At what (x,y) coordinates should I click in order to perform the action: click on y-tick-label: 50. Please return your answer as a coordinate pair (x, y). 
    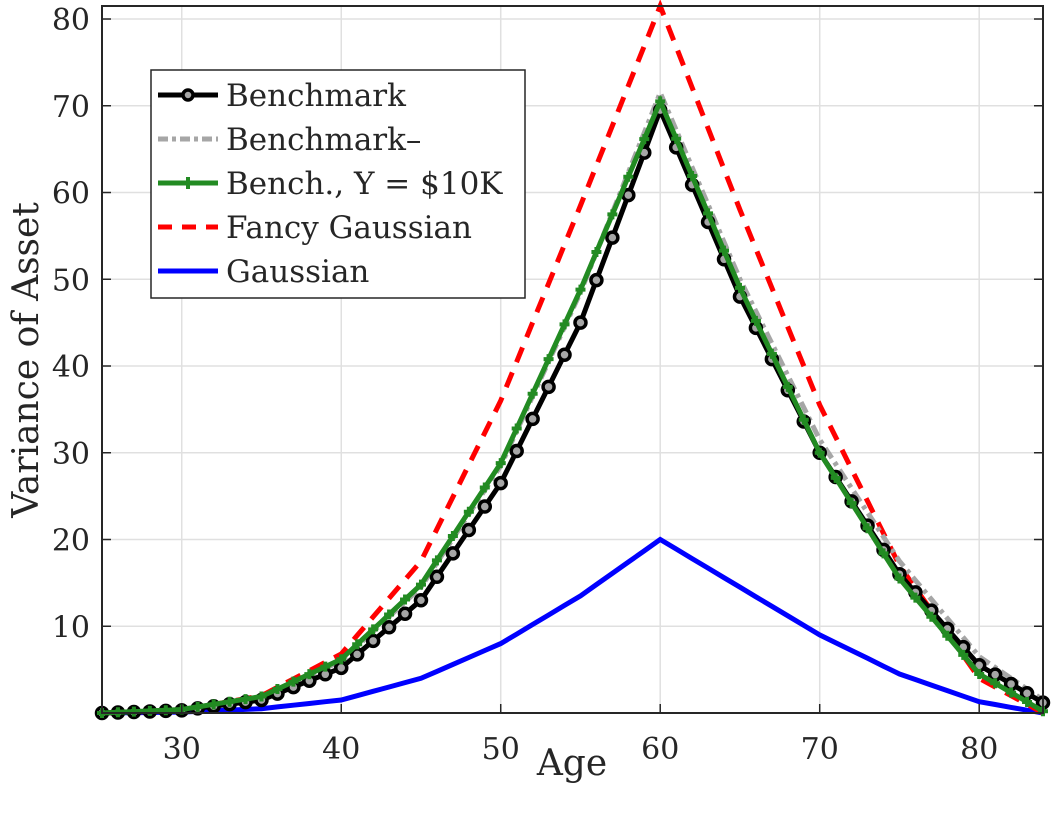
    Looking at the image, I should click on (71, 280).